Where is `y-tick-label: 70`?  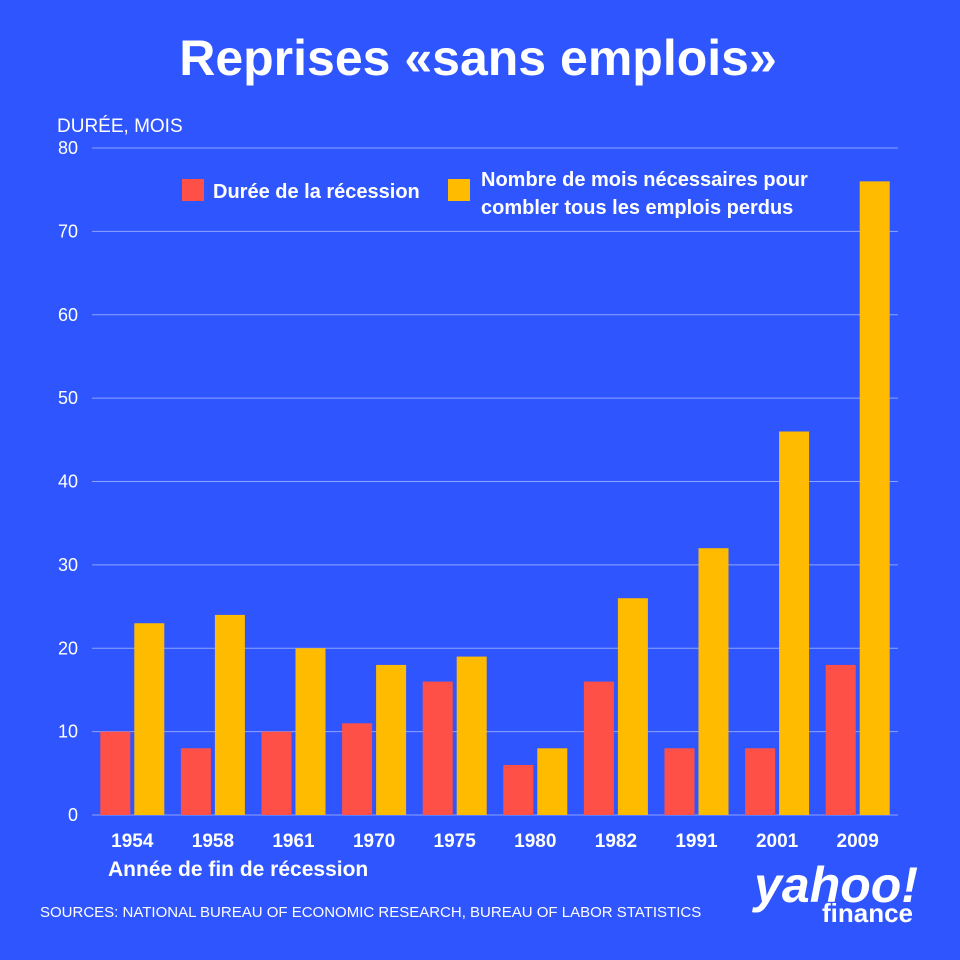
y-tick-label: 70 is located at coordinates (68, 231).